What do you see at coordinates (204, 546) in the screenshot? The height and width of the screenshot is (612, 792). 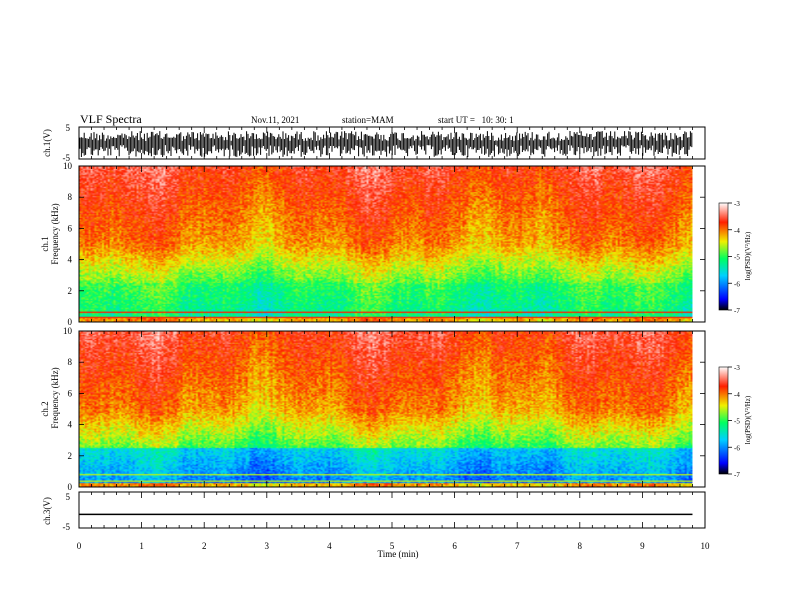 I see `x-tick-label: 2` at bounding box center [204, 546].